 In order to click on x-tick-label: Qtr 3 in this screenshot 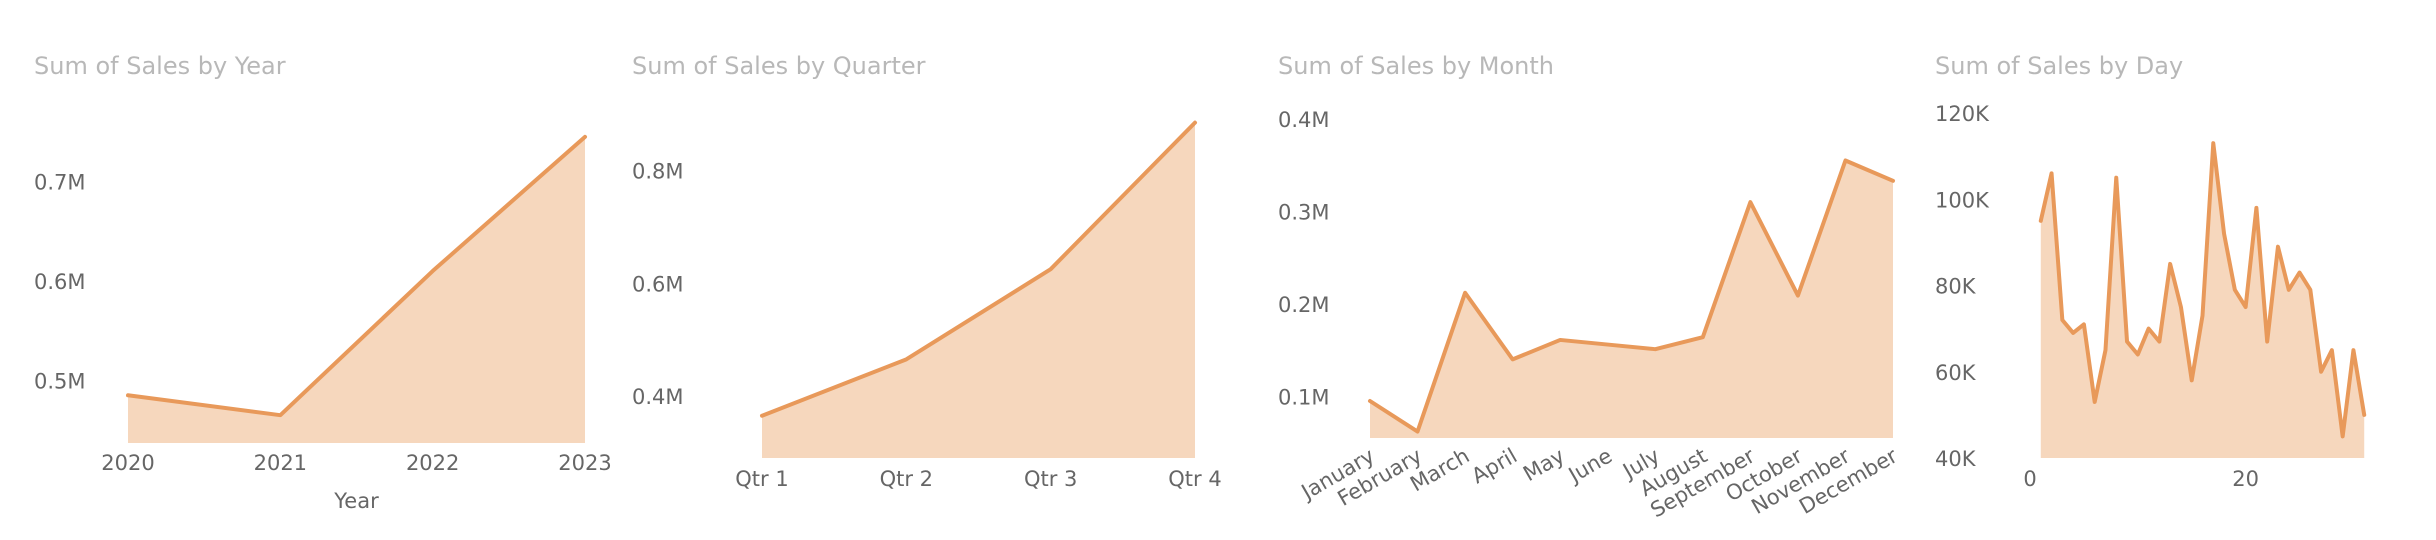, I will do `click(1050, 479)`.